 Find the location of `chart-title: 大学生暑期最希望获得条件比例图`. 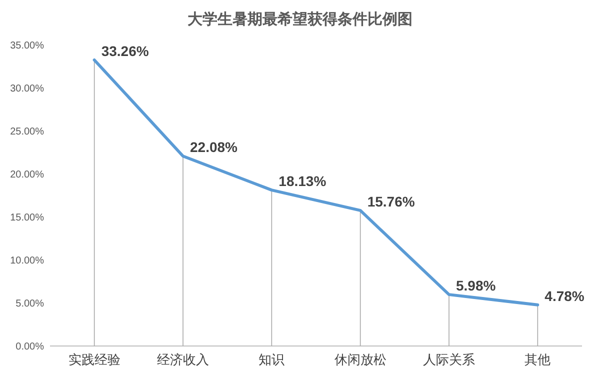

chart-title: 大学生暑期最希望获得条件比例图 is located at coordinates (300, 19).